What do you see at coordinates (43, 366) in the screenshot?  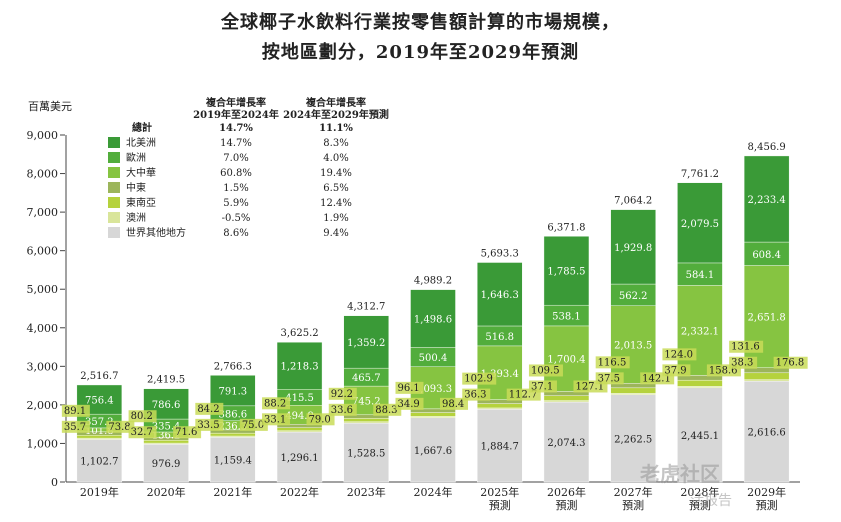 I see `y-tick-label: 3,000` at bounding box center [43, 366].